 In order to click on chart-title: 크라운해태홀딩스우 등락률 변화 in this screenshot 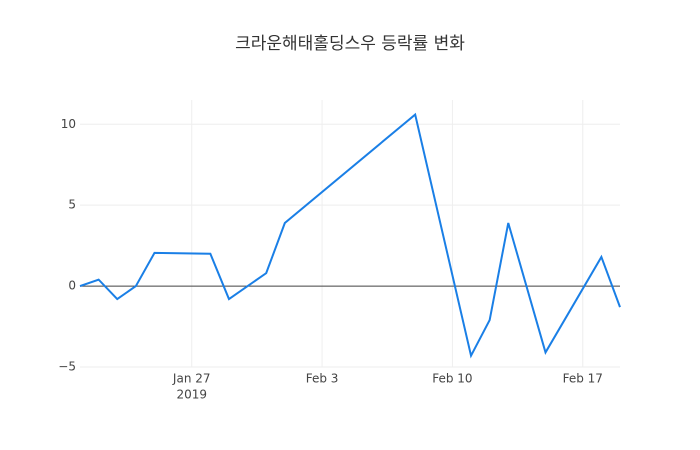, I will do `click(350, 44)`.